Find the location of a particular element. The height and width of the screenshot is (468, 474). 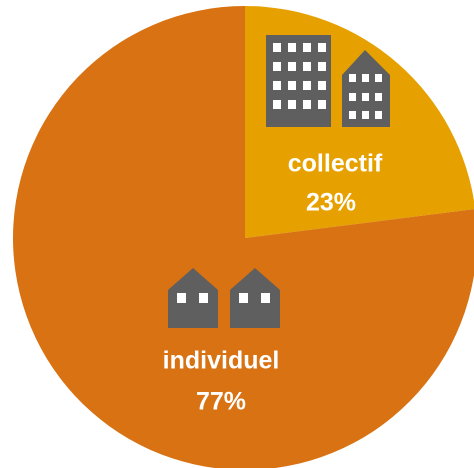

individual-icon is located at coordinates (224, 298).